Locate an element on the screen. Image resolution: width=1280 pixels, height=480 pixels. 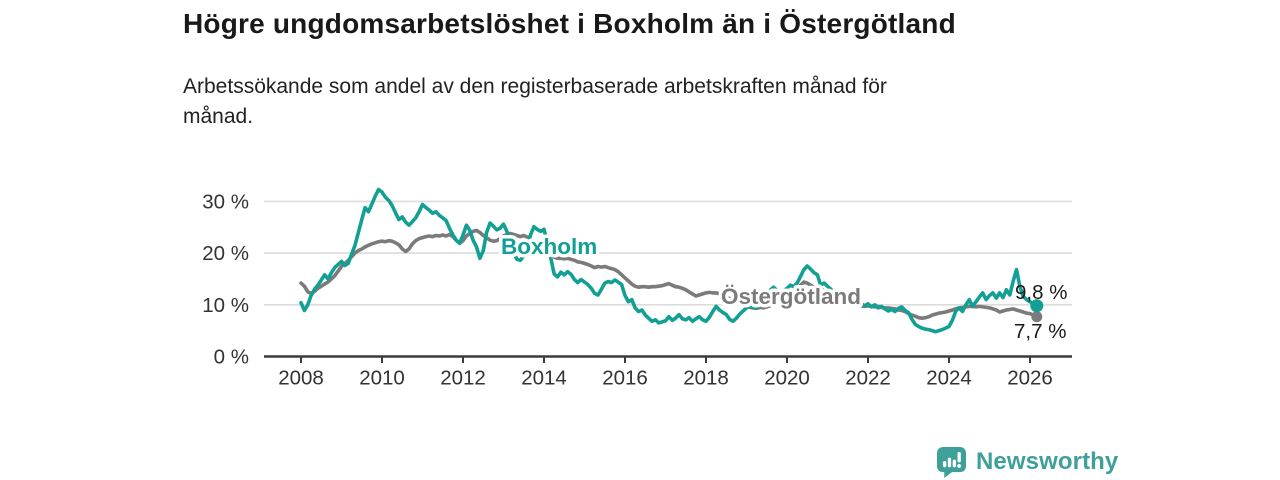
newsworthy-brand-link: Newsworthy is located at coordinates (1027, 462).